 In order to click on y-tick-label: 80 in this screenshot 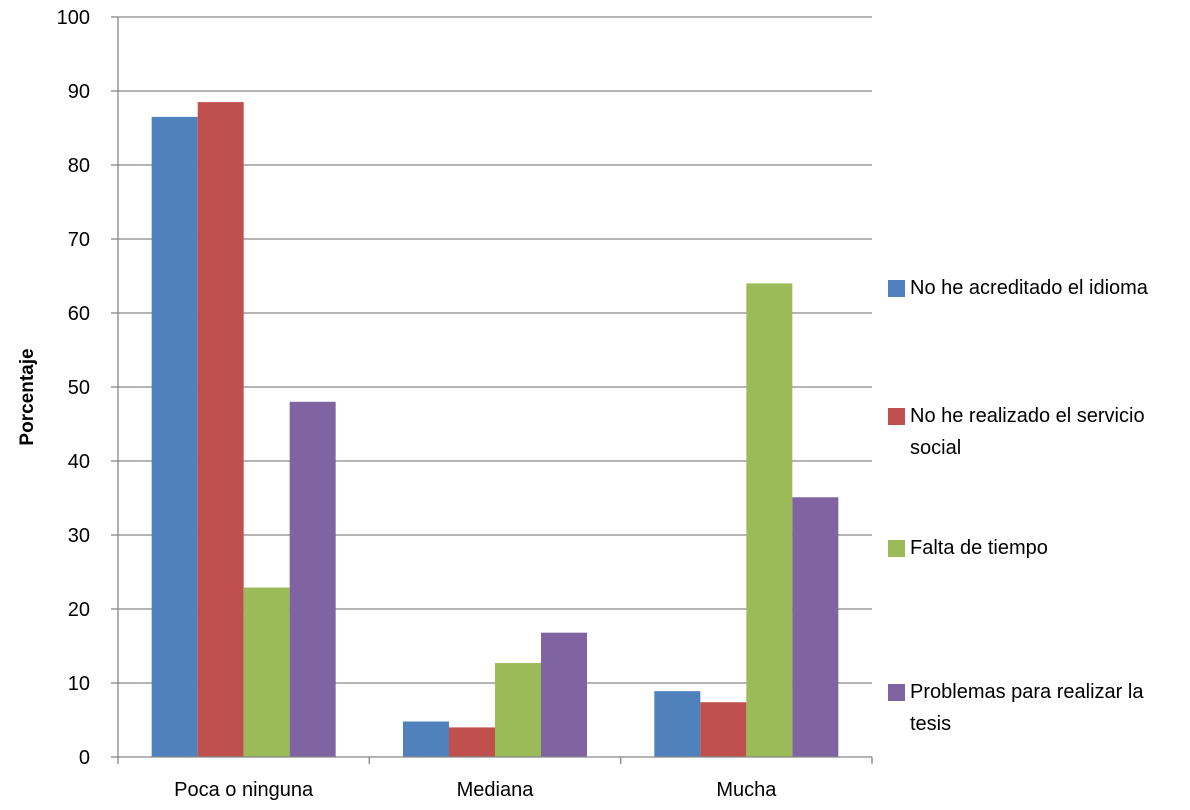, I will do `click(79, 166)`.